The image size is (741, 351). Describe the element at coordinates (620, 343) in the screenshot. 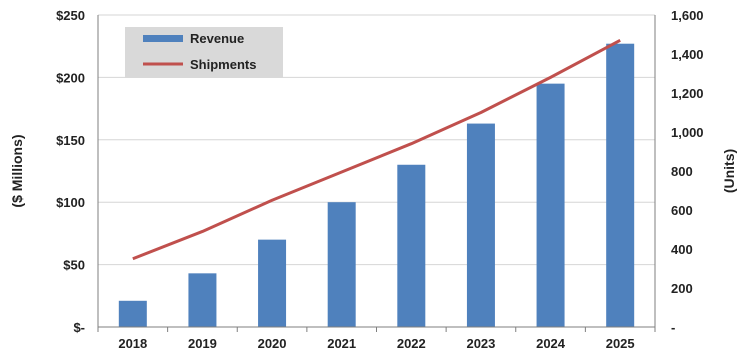

I see `x-tick-label: 2025` at that location.